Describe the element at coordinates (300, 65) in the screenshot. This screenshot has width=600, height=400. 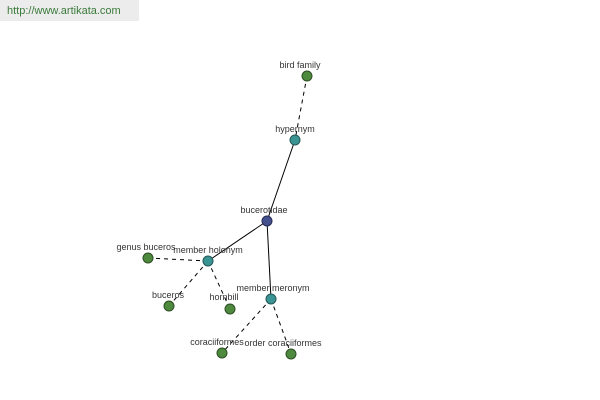
I see `node-label: bird family` at that location.